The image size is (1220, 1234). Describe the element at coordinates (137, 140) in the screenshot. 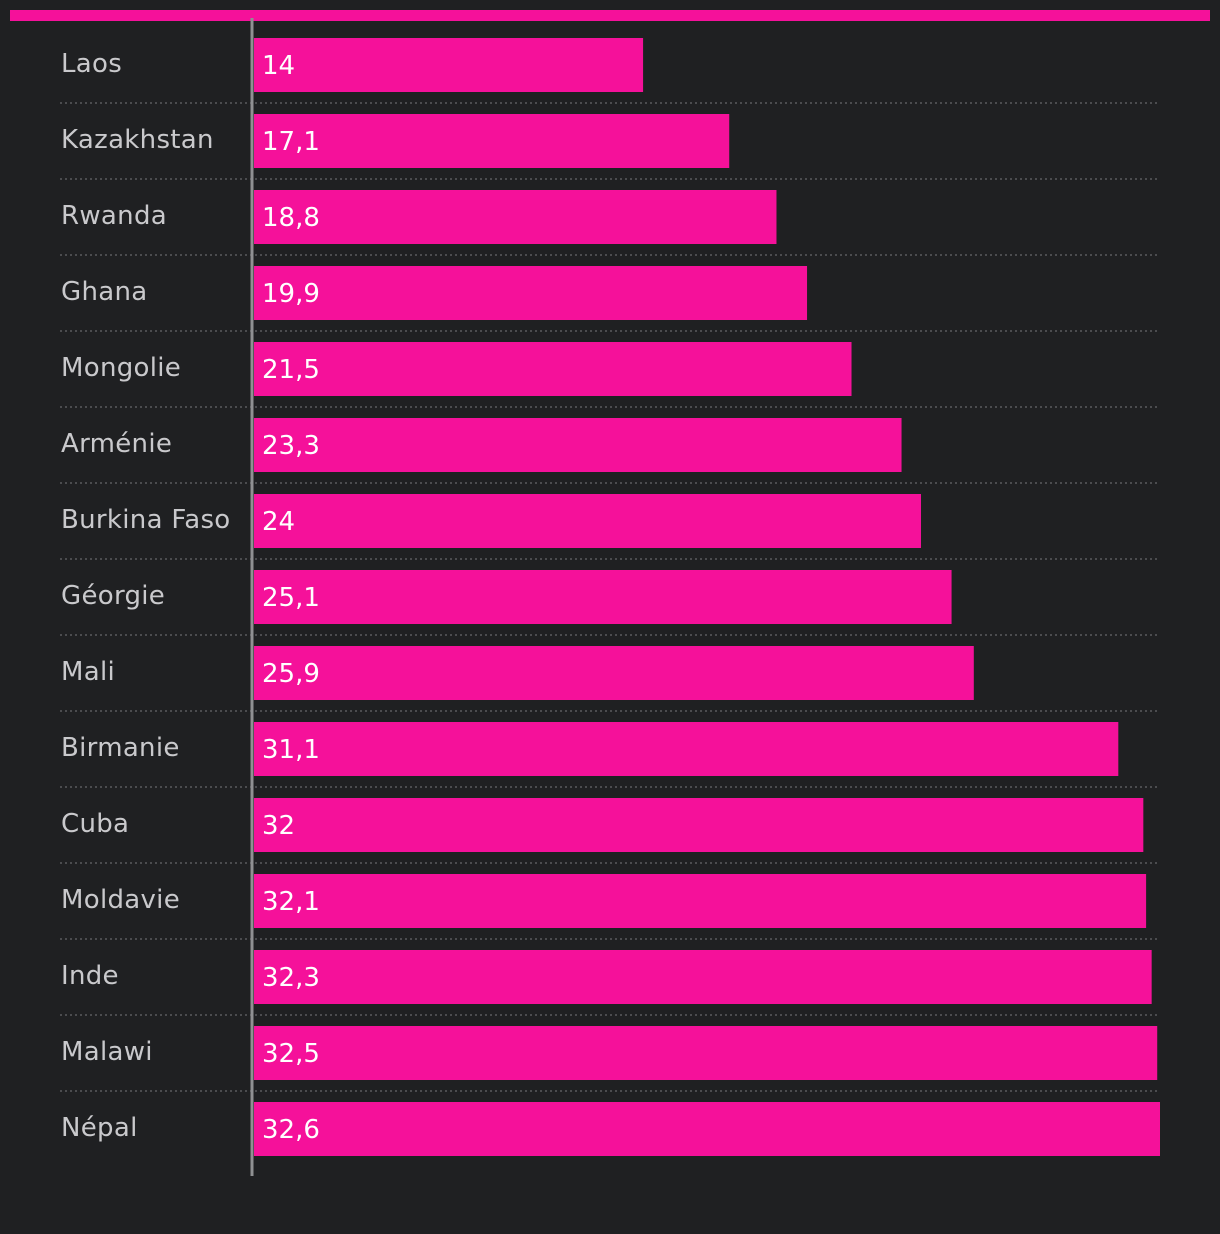

I see `category-label-kazakhstan: Kazakhstan` at that location.